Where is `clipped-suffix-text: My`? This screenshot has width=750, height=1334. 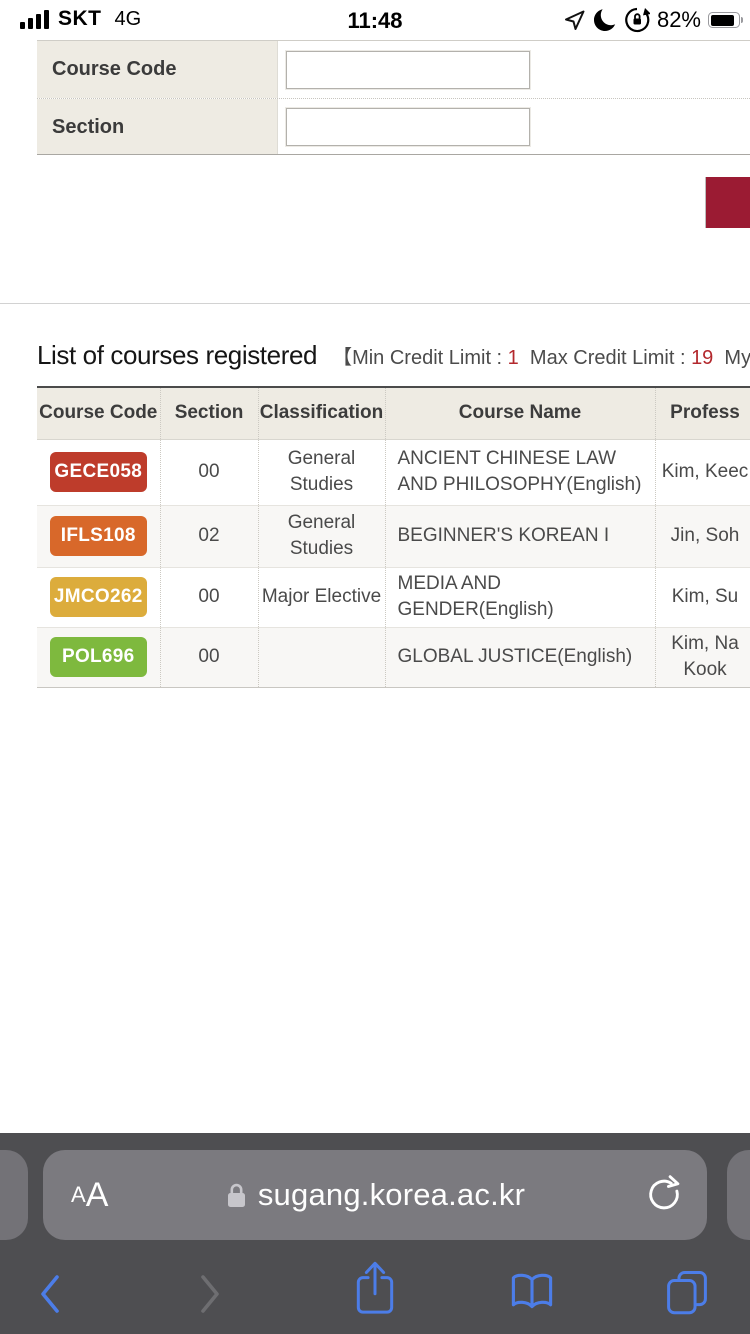
clipped-suffix-text: My is located at coordinates (731, 358).